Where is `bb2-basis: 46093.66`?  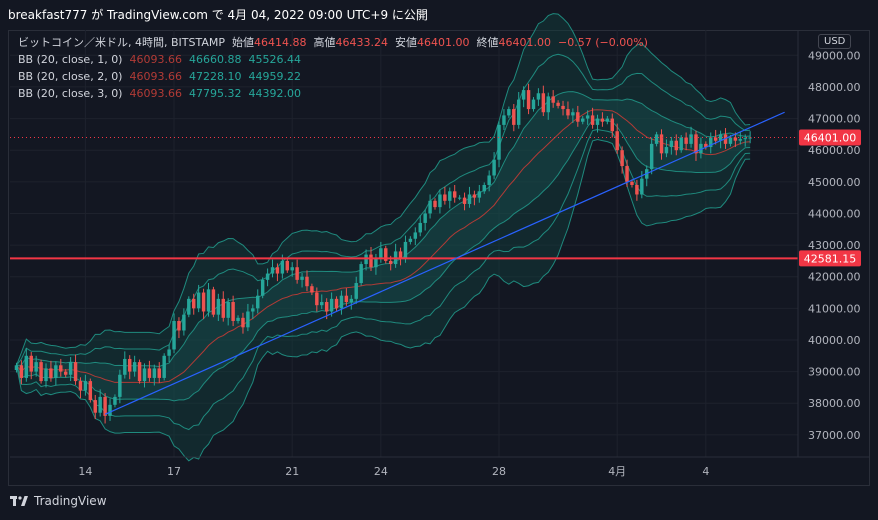 bb2-basis: 46093.66 is located at coordinates (155, 76).